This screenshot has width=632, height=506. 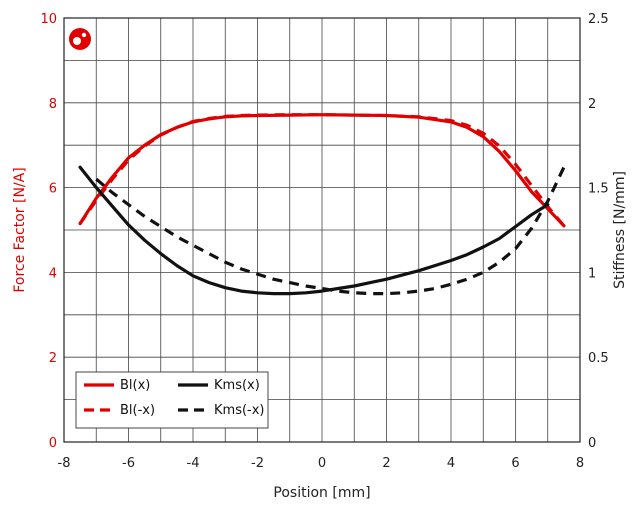 I want to click on logo-icon, so click(x=80, y=39).